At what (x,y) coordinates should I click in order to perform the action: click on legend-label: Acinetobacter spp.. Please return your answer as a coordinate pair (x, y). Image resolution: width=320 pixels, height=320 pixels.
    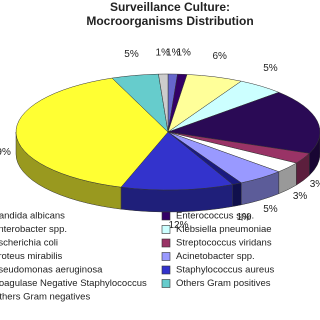
    Looking at the image, I should click on (215, 256).